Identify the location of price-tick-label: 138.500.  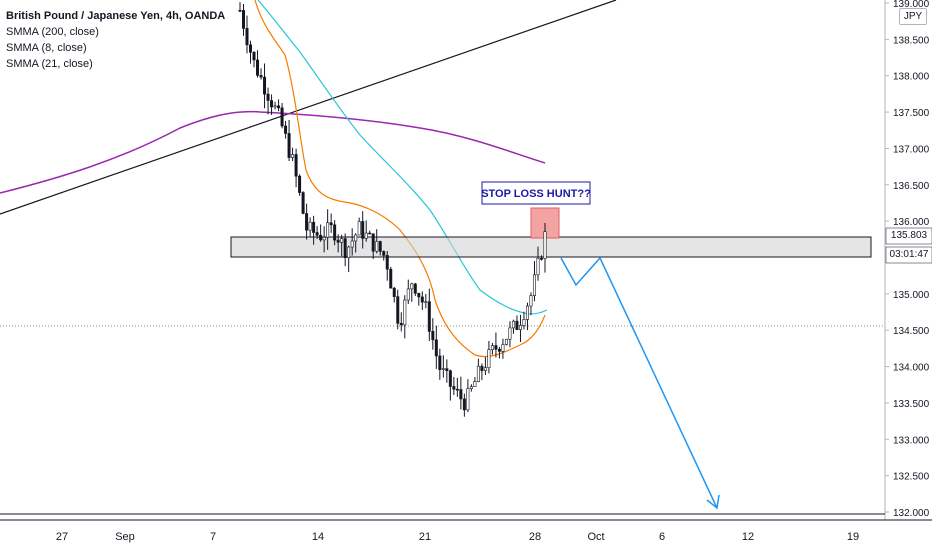
(911, 40).